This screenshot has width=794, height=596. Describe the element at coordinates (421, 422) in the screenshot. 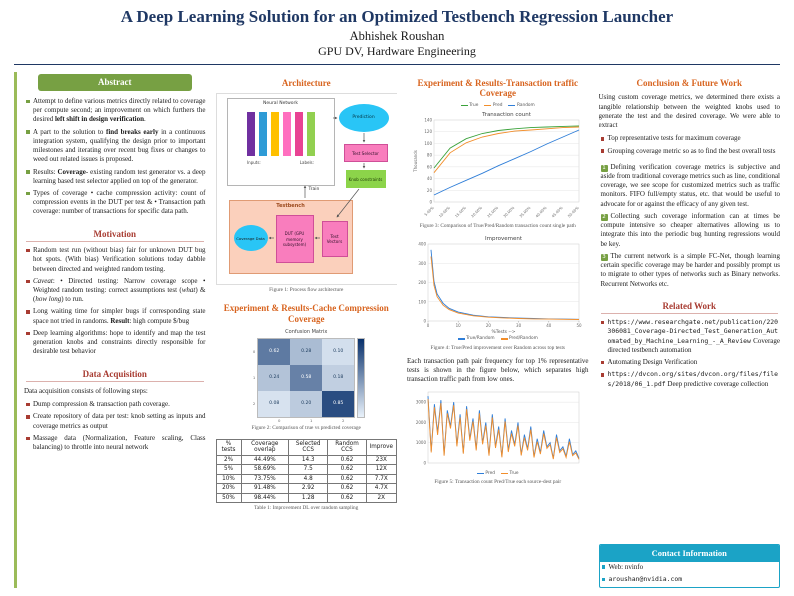

I see `svg-text: 2000` at that location.